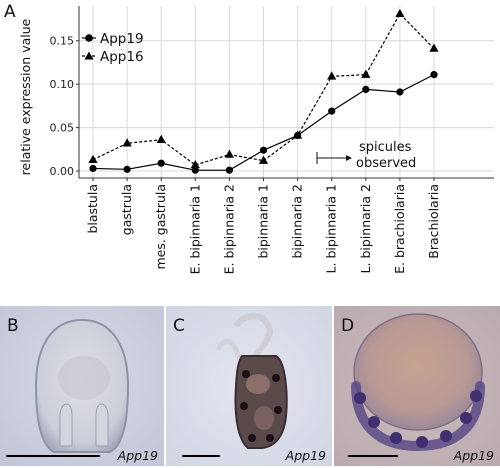 This screenshot has height=468, width=500. I want to click on legend-marker-app16, so click(89, 55).